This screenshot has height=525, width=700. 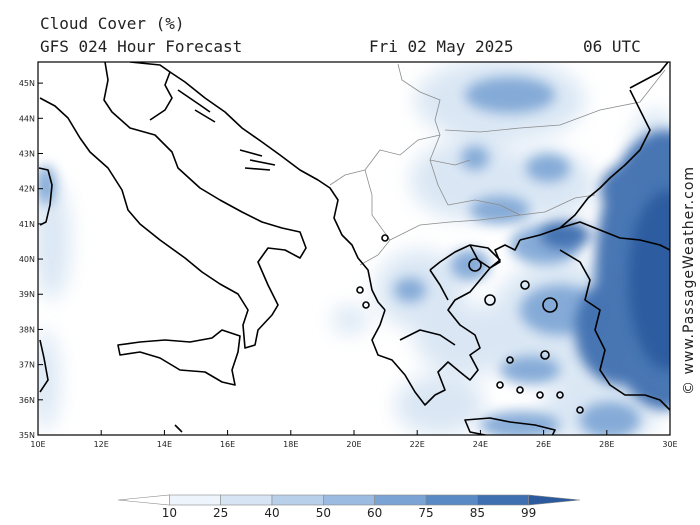 What do you see at coordinates (27, 400) in the screenshot?
I see `lat-tick-label: 36N` at bounding box center [27, 400].